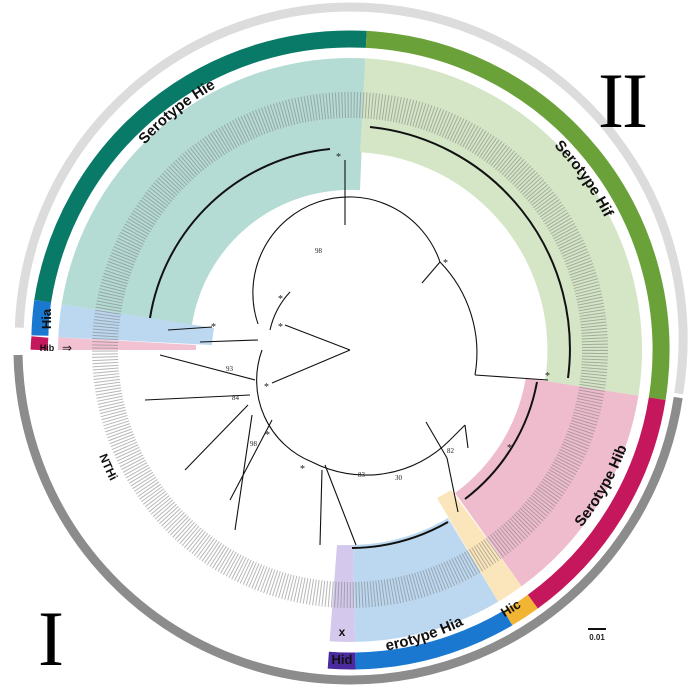  Describe the element at coordinates (342, 632) in the screenshot. I see `x-label: x` at that location.